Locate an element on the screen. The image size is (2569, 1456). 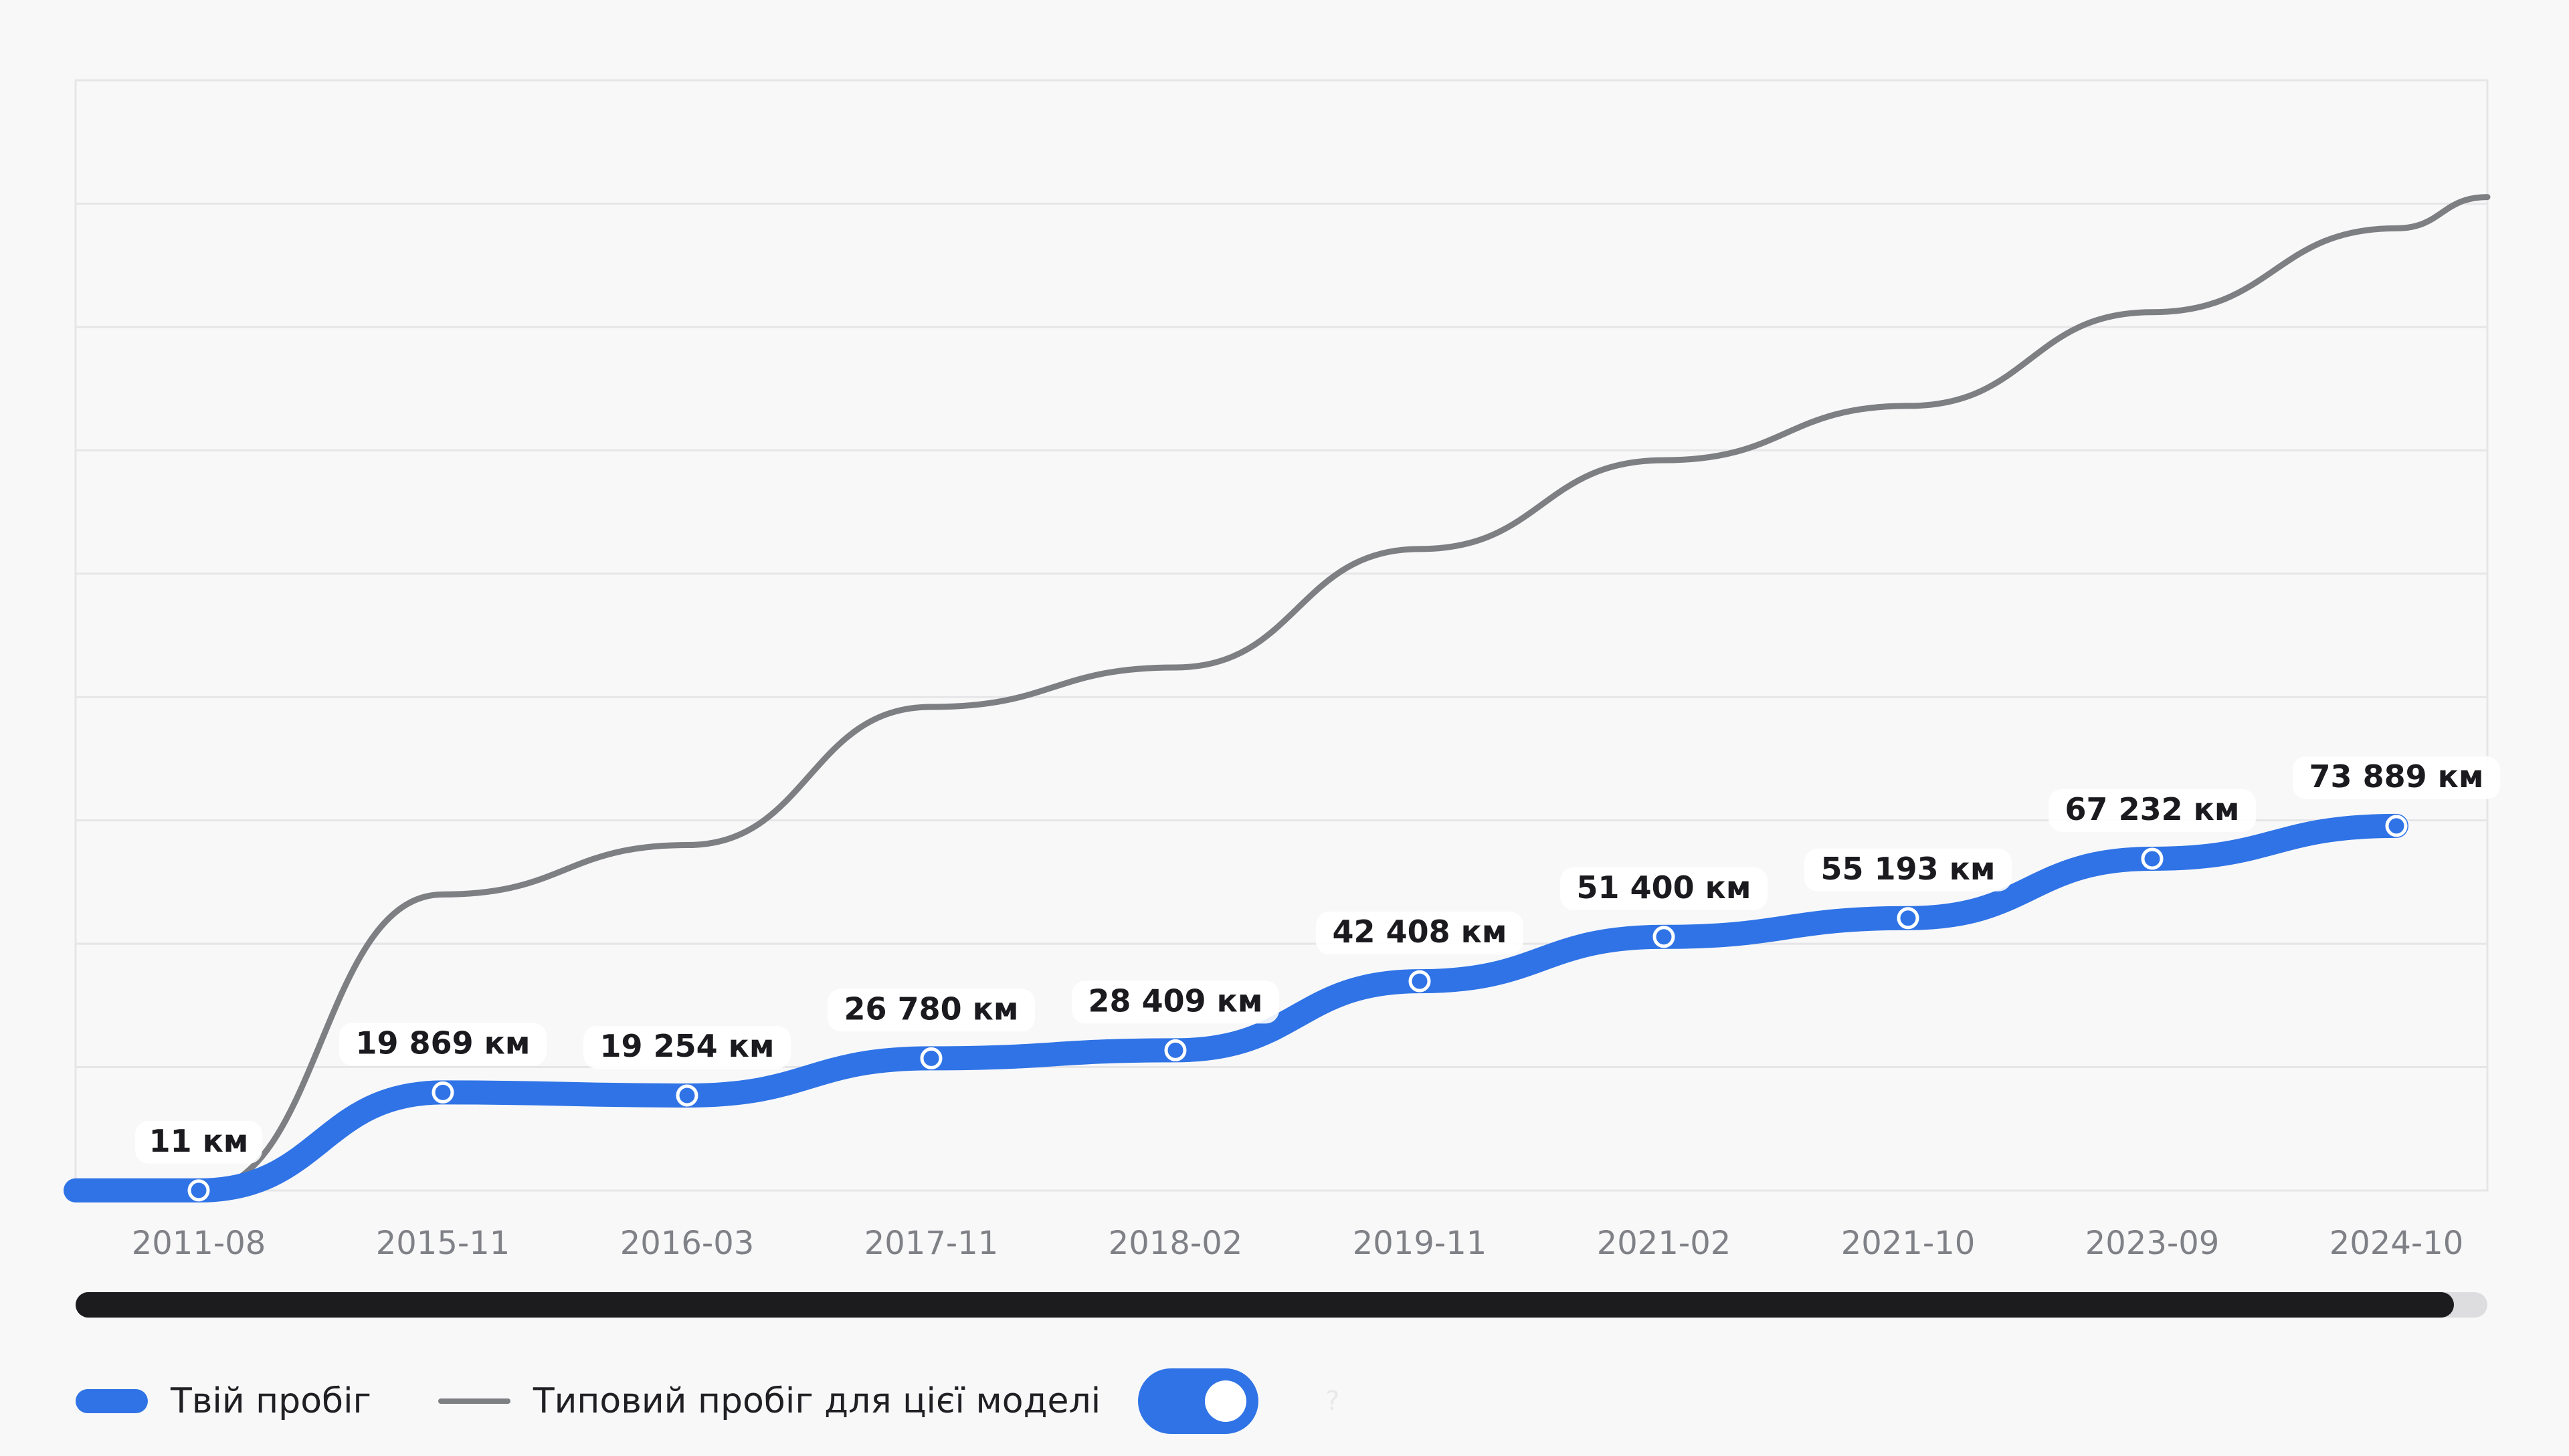
data-label: 51 400 км is located at coordinates (1664, 887).